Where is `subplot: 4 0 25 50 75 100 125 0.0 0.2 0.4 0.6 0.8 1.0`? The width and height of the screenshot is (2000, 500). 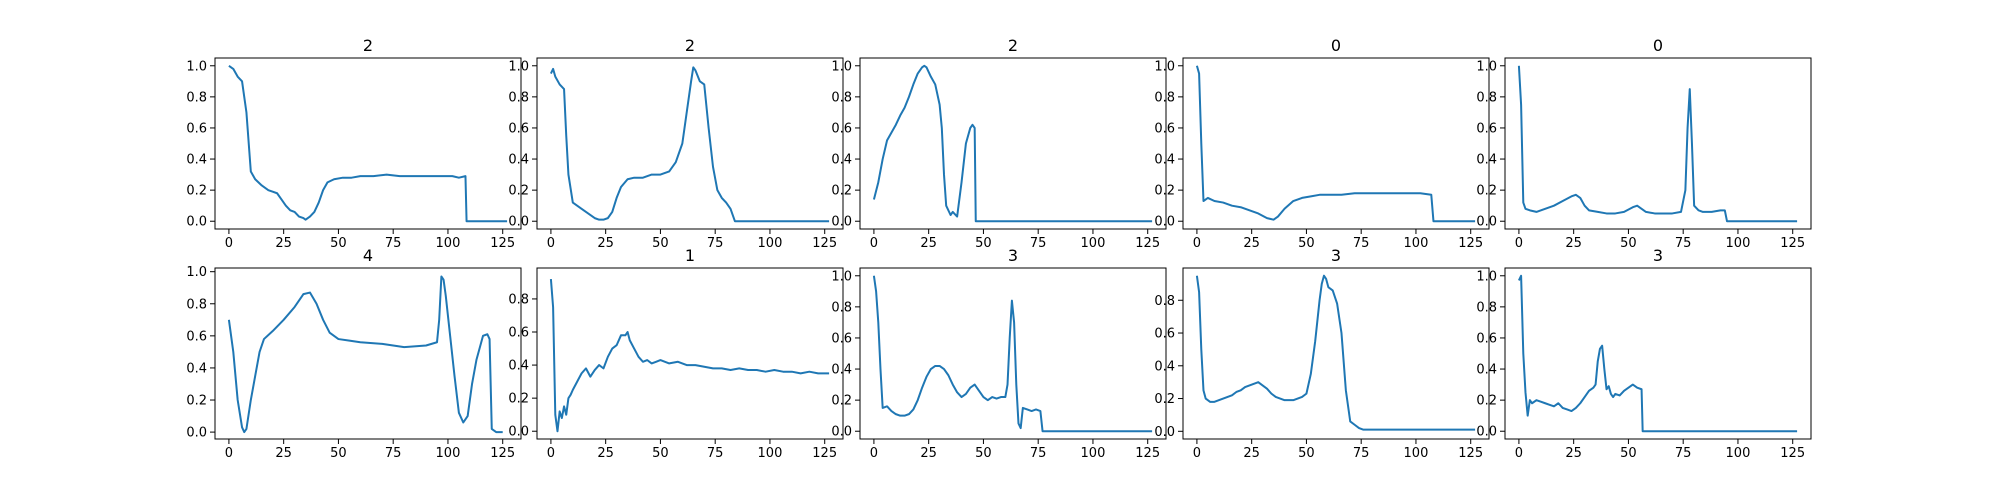 subplot: 4 0 25 50 75 100 125 0.0 0.2 0.4 0.6 0.8 1.0 is located at coordinates (354, 353).